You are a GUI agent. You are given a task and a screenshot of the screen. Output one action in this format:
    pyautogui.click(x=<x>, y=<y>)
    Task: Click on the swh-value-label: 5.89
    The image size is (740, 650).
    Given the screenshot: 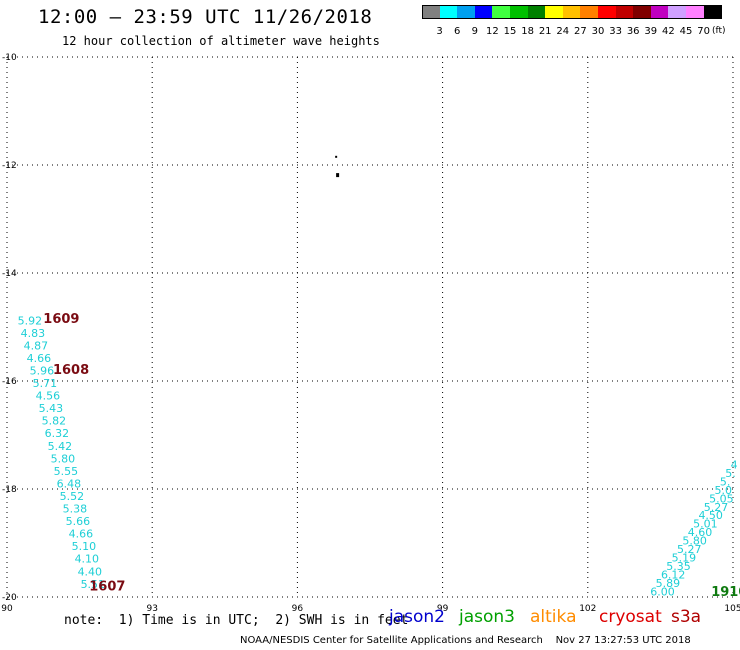 What is the action you would take?
    pyautogui.click(x=668, y=583)
    